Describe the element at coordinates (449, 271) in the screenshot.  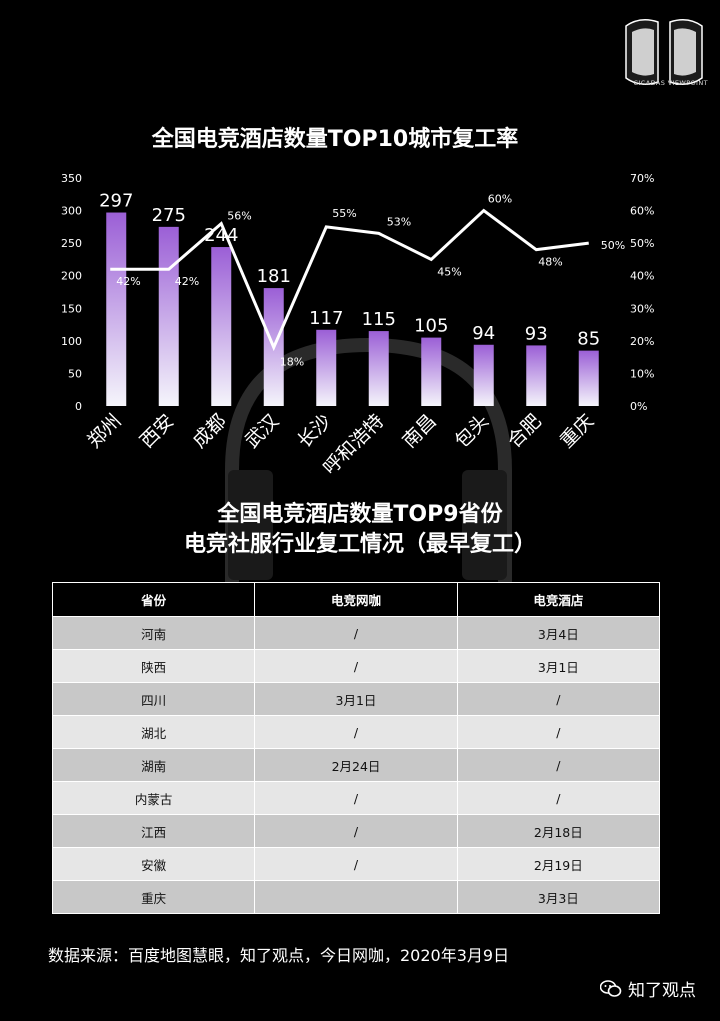
I see `rate-value-label: 45%` at that location.